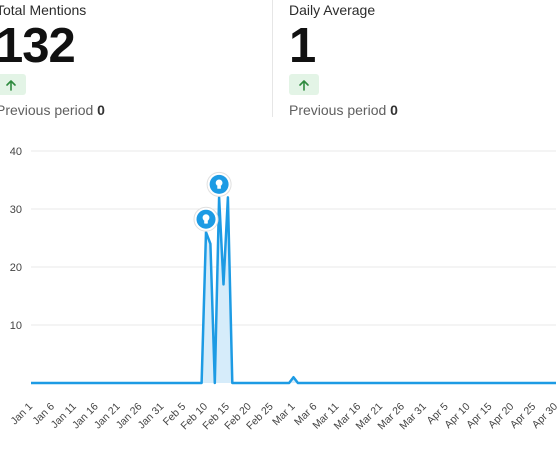 This screenshot has height=469, width=560. What do you see at coordinates (38, 46) in the screenshot?
I see `stat-value: 132` at bounding box center [38, 46].